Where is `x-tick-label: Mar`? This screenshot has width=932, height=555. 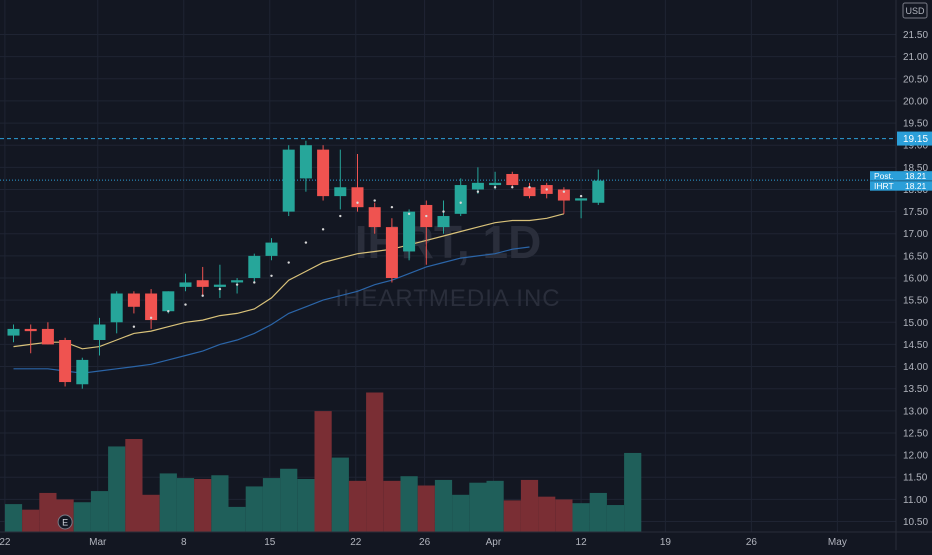 x-tick-label: Mar is located at coordinates (98, 542).